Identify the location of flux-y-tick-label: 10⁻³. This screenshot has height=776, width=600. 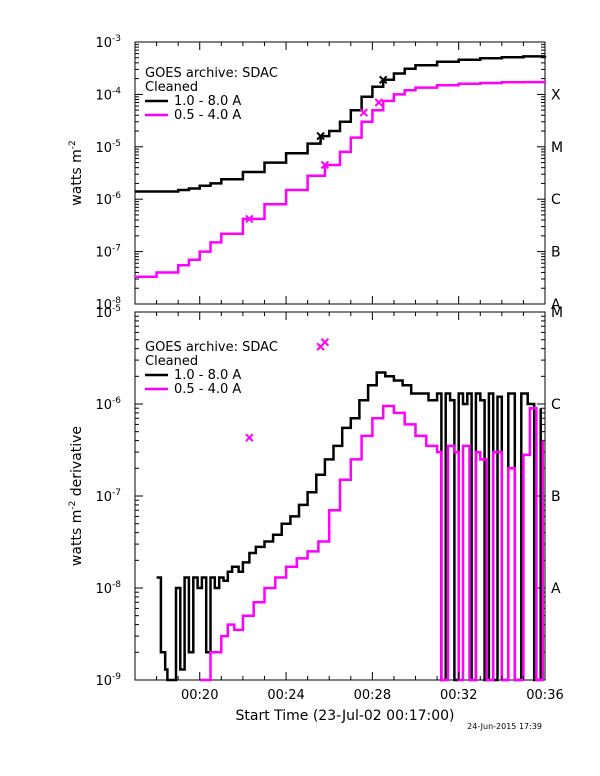
(108, 42).